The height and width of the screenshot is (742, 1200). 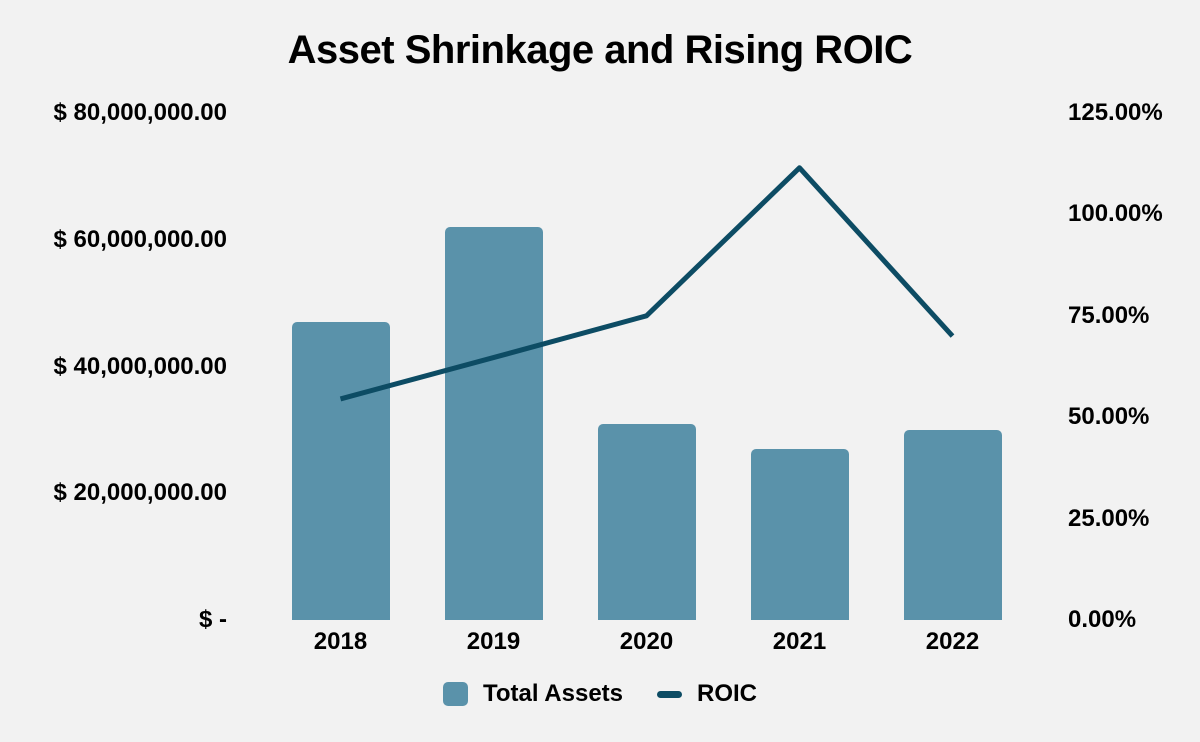 What do you see at coordinates (600, 50) in the screenshot?
I see `chart-title: Asset Shrinkage and Rising ROIC` at bounding box center [600, 50].